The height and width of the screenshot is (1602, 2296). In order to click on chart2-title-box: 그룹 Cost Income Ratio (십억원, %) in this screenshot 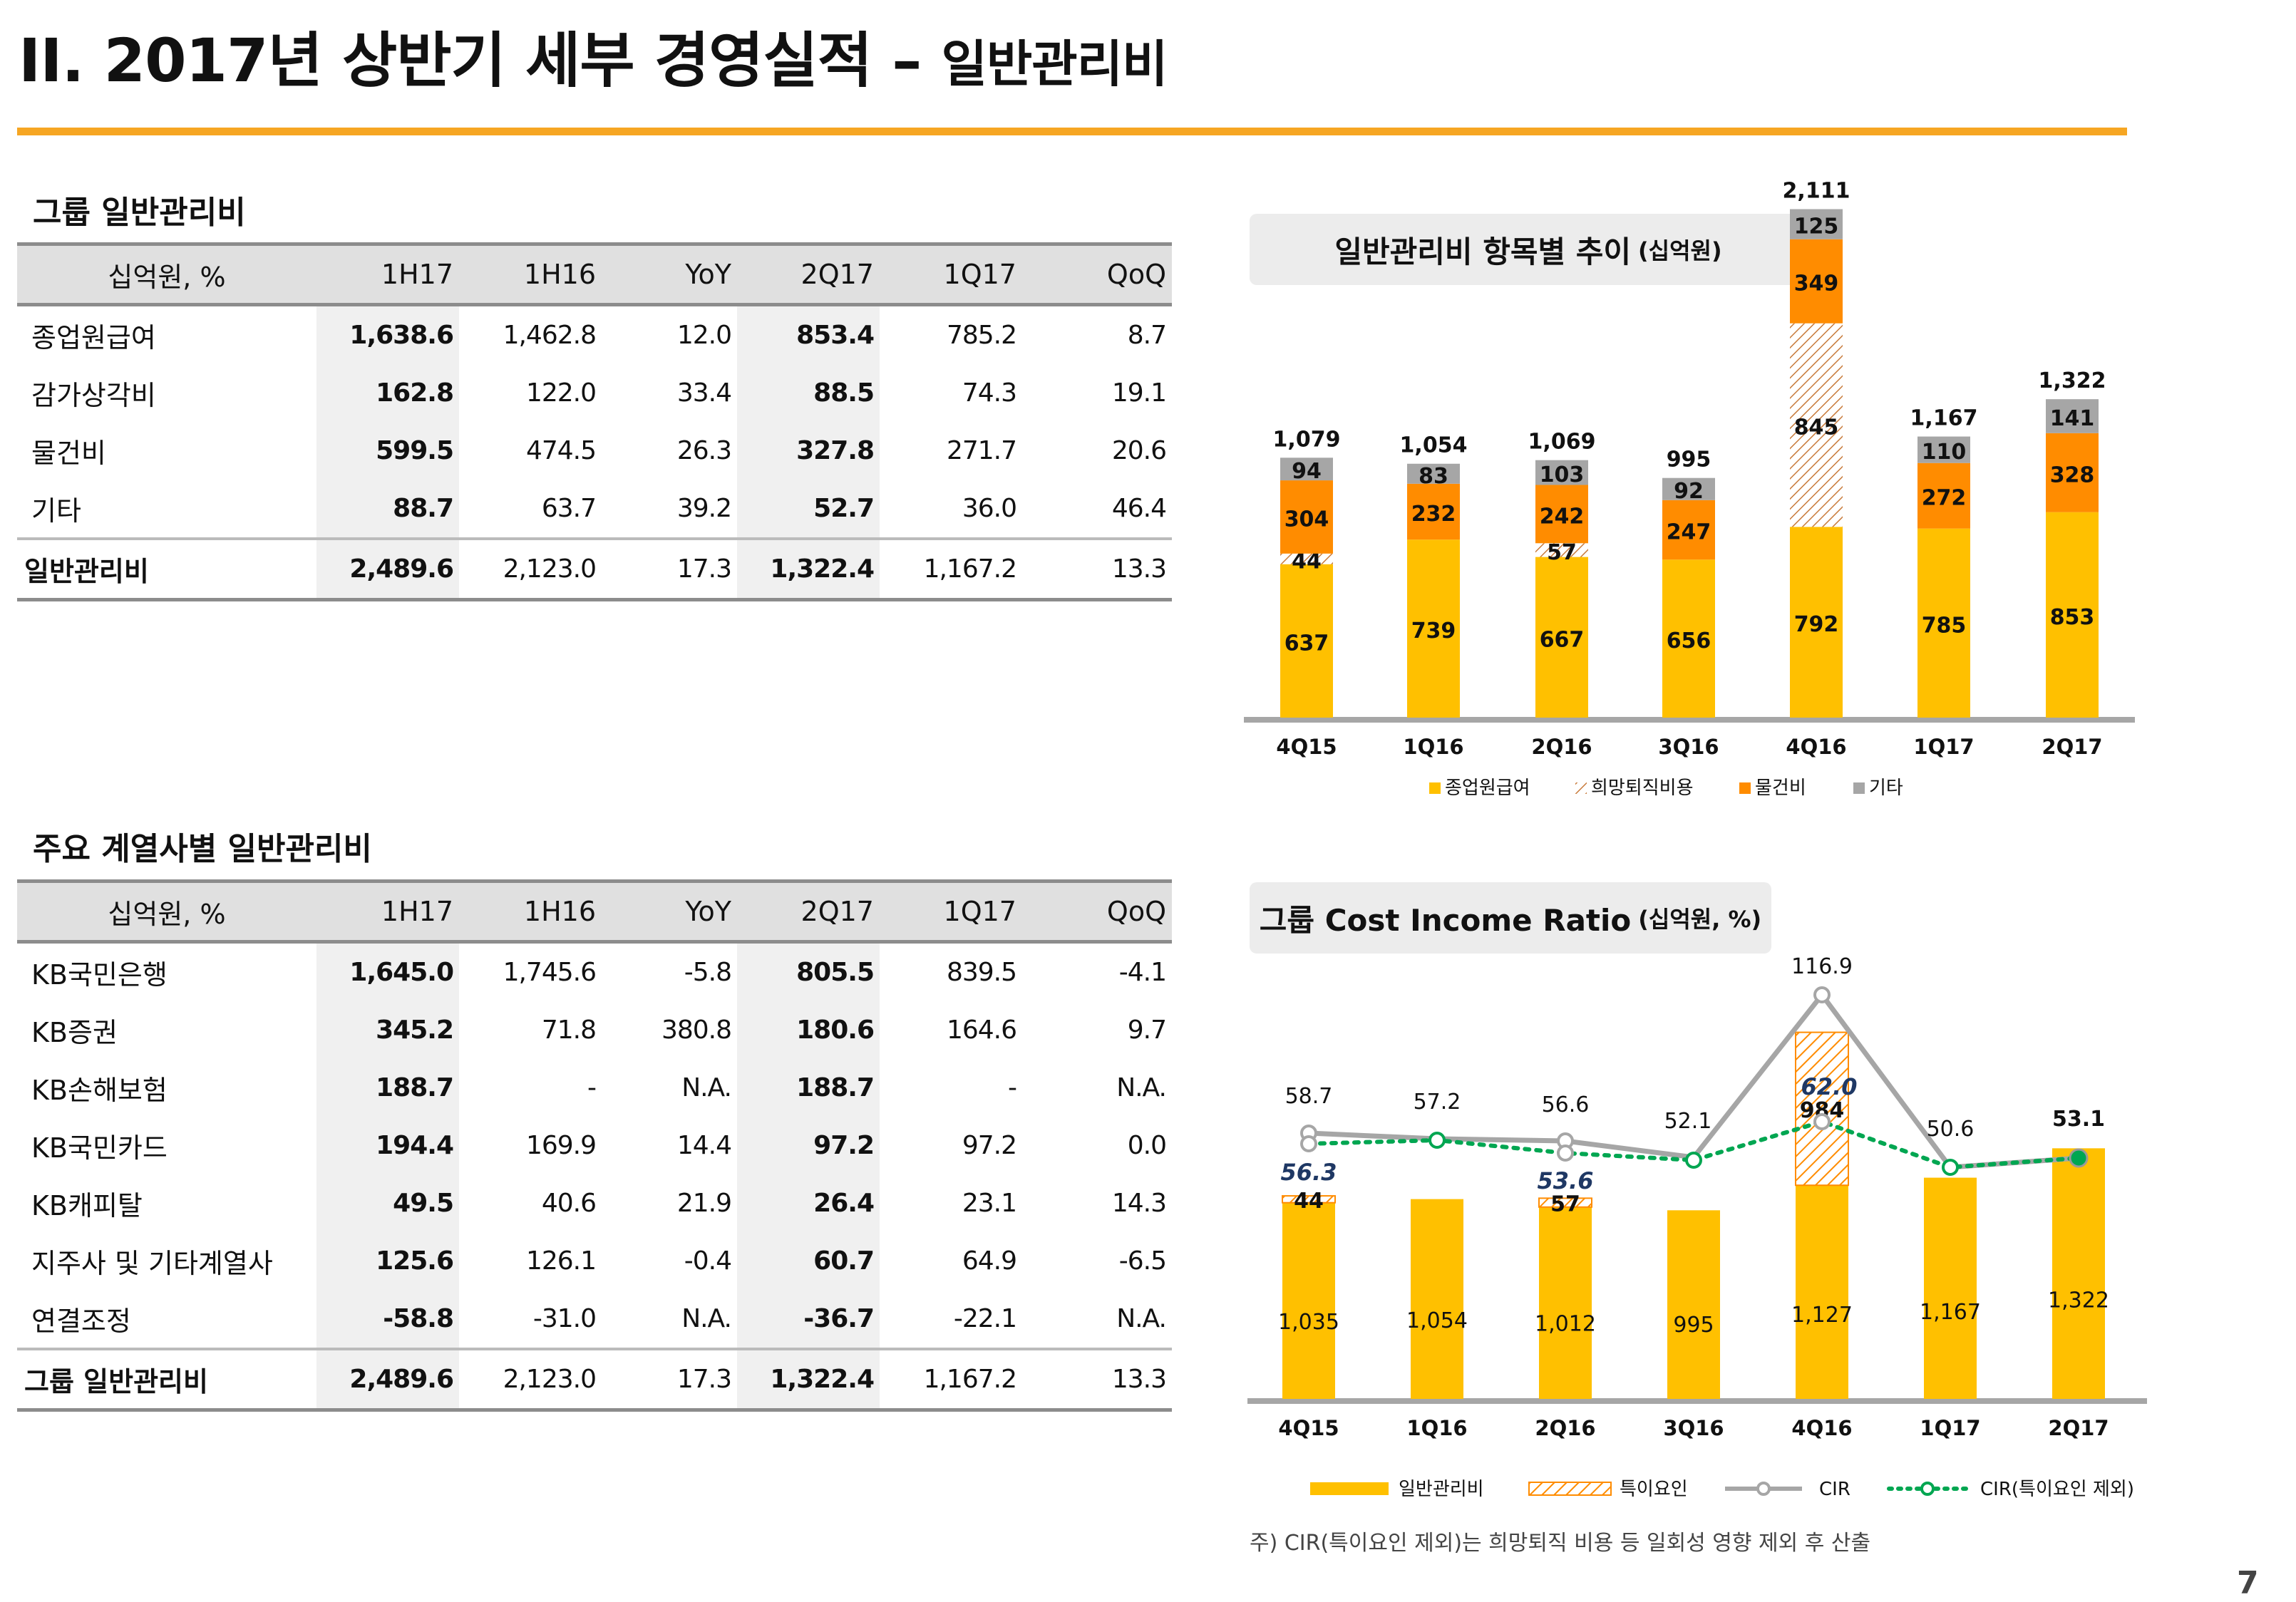, I will do `click(1510, 918)`.